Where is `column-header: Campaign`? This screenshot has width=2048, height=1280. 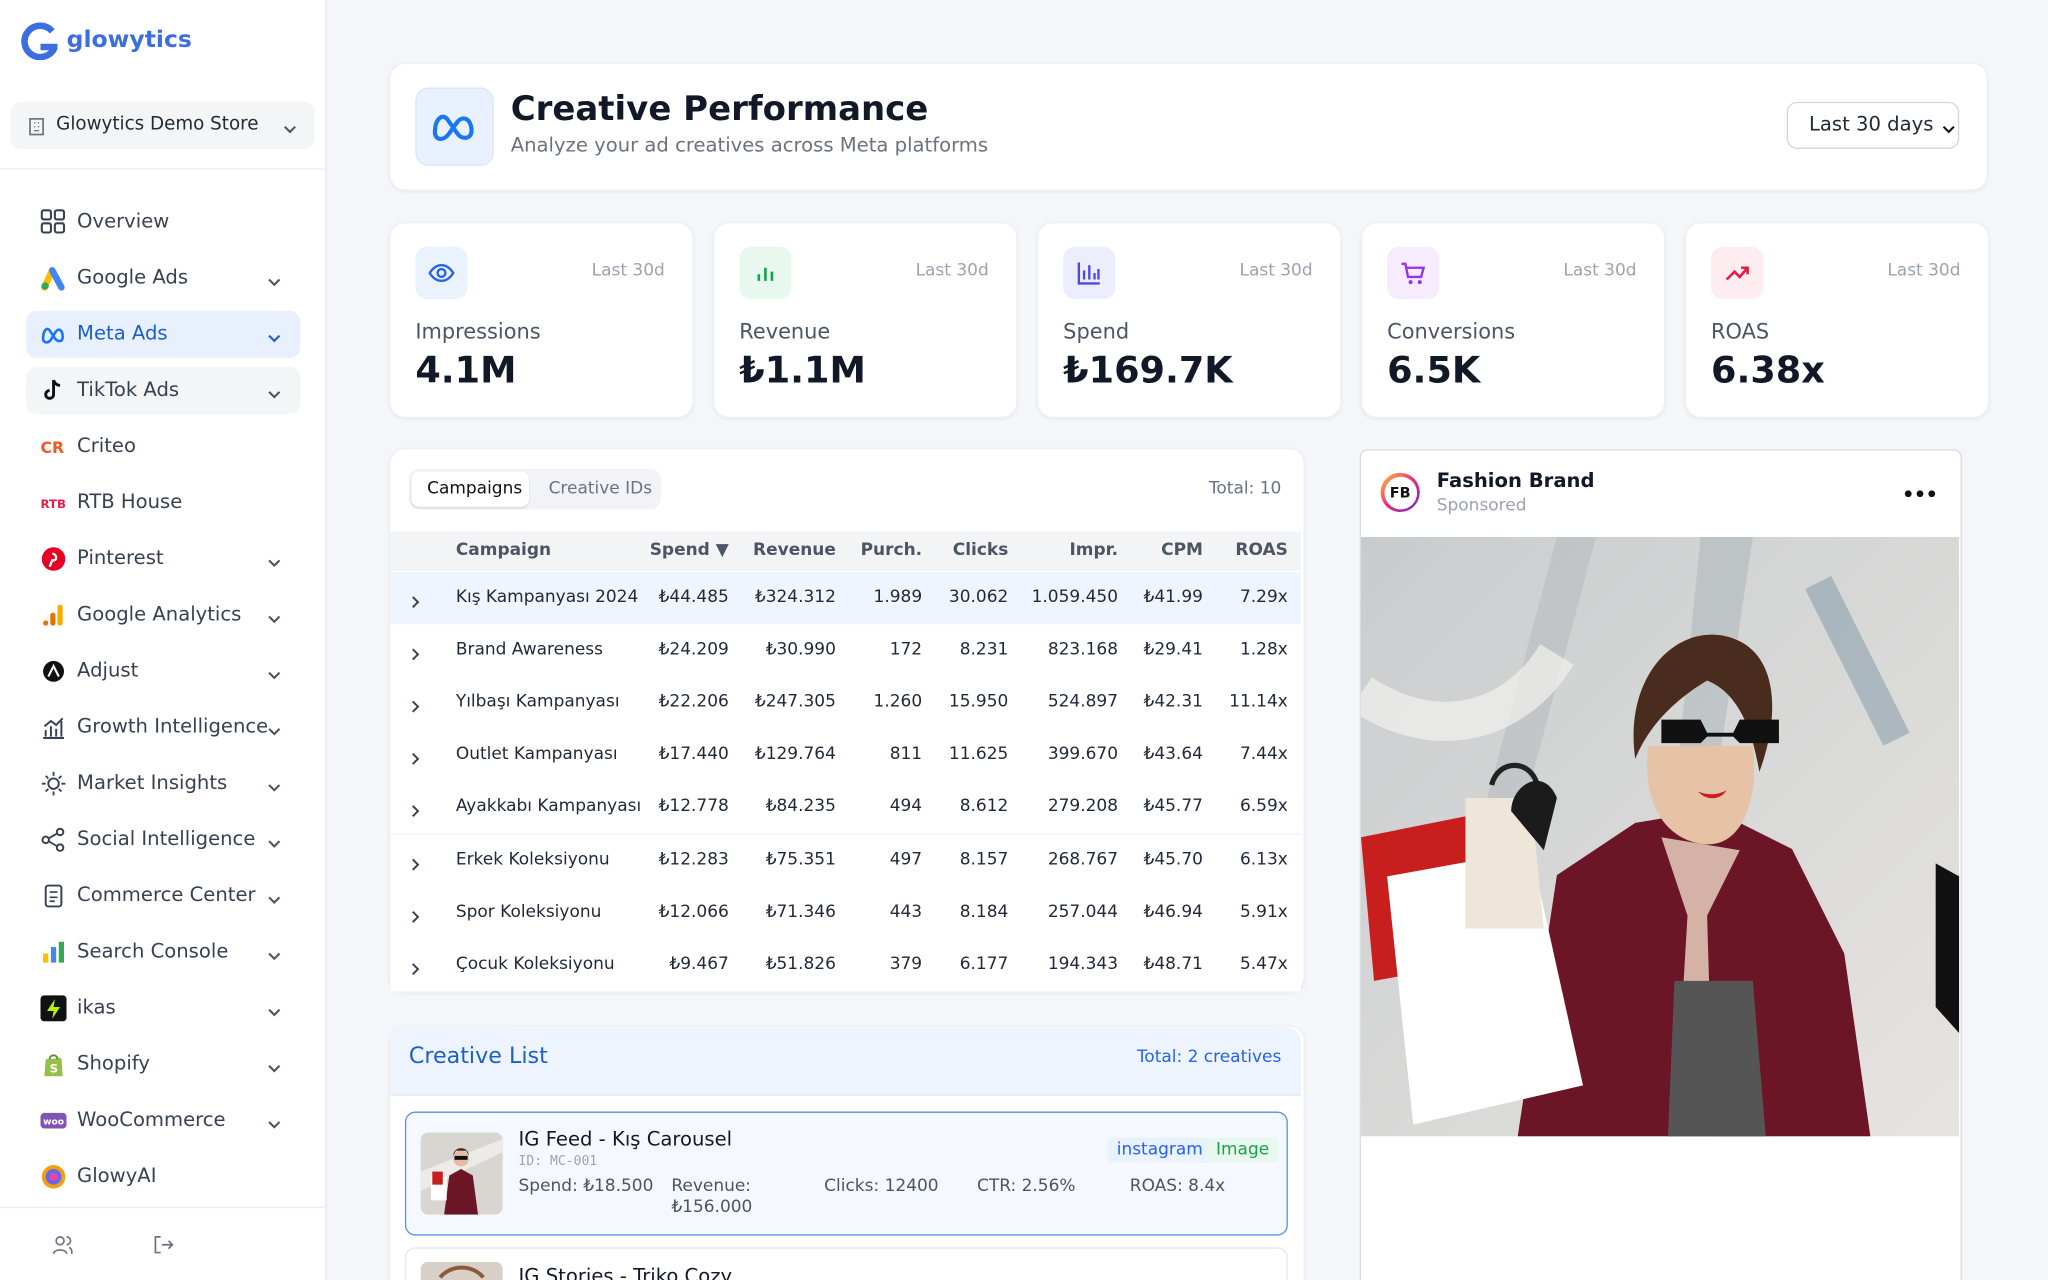
column-header: Campaign is located at coordinates (503, 550).